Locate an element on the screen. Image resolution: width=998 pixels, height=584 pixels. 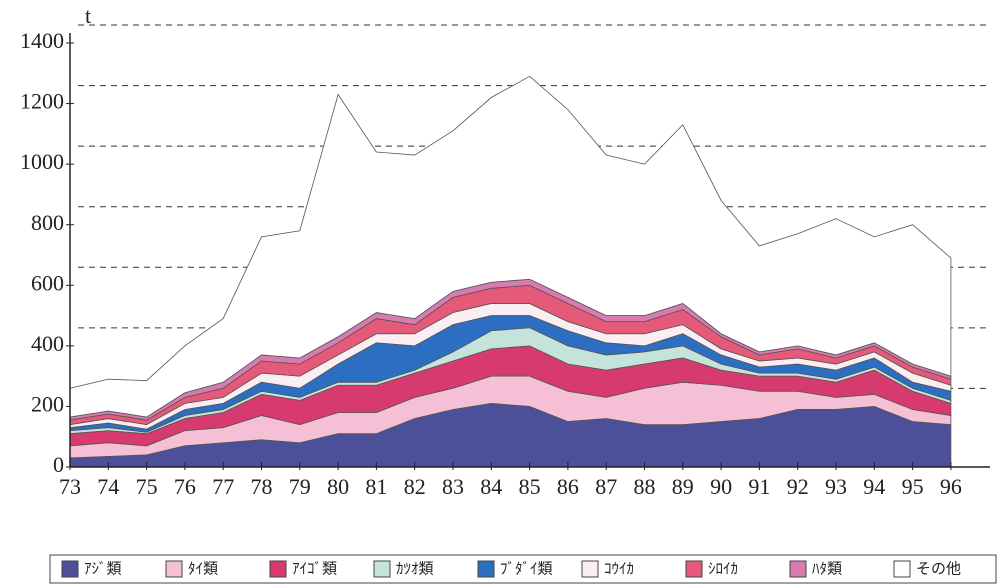
x-tick-label: 93 is located at coordinates (836, 486).